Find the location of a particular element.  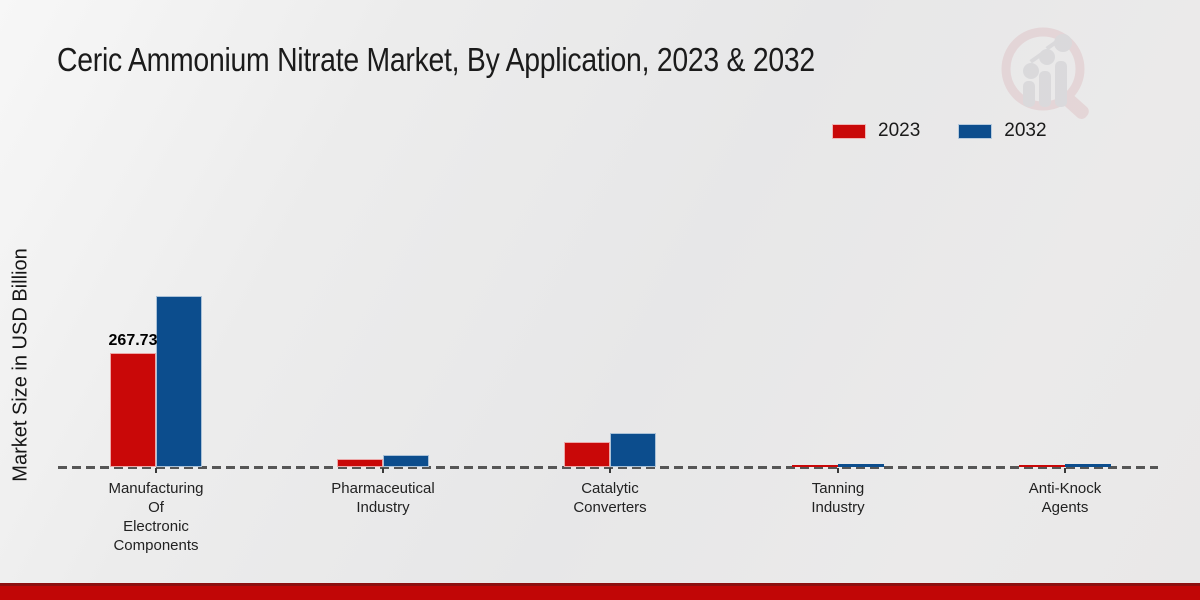

bar-2032-group1 is located at coordinates (179, 381).